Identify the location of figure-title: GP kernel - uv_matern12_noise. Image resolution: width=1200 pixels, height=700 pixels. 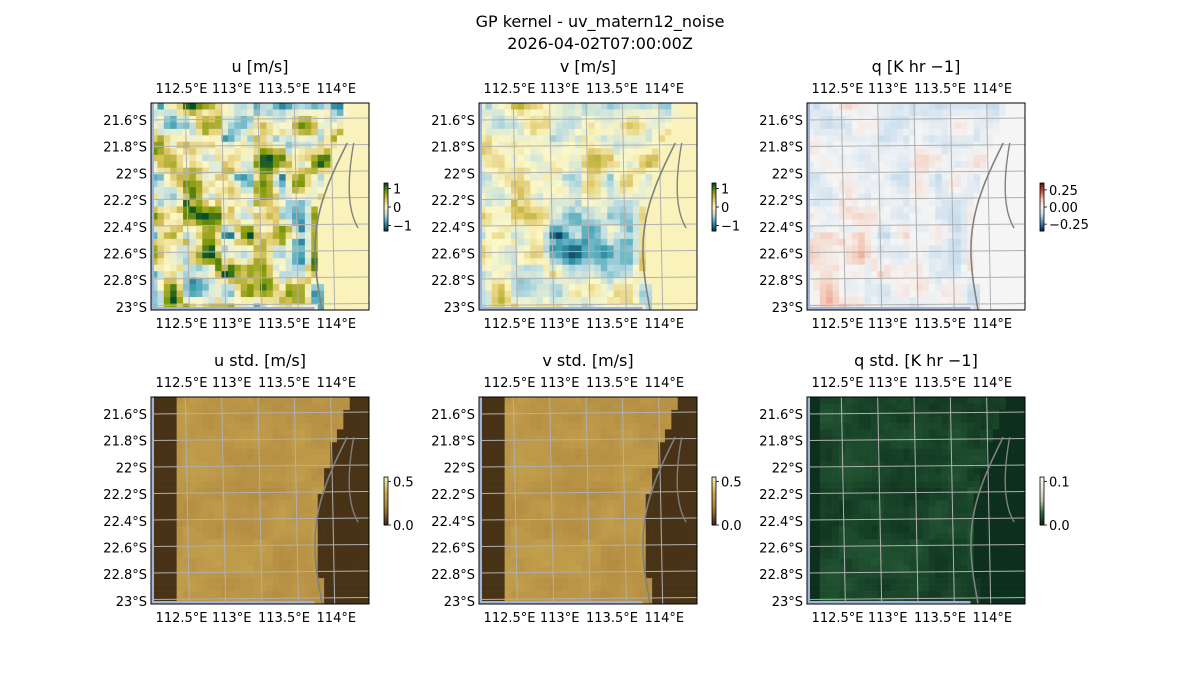
(600, 21).